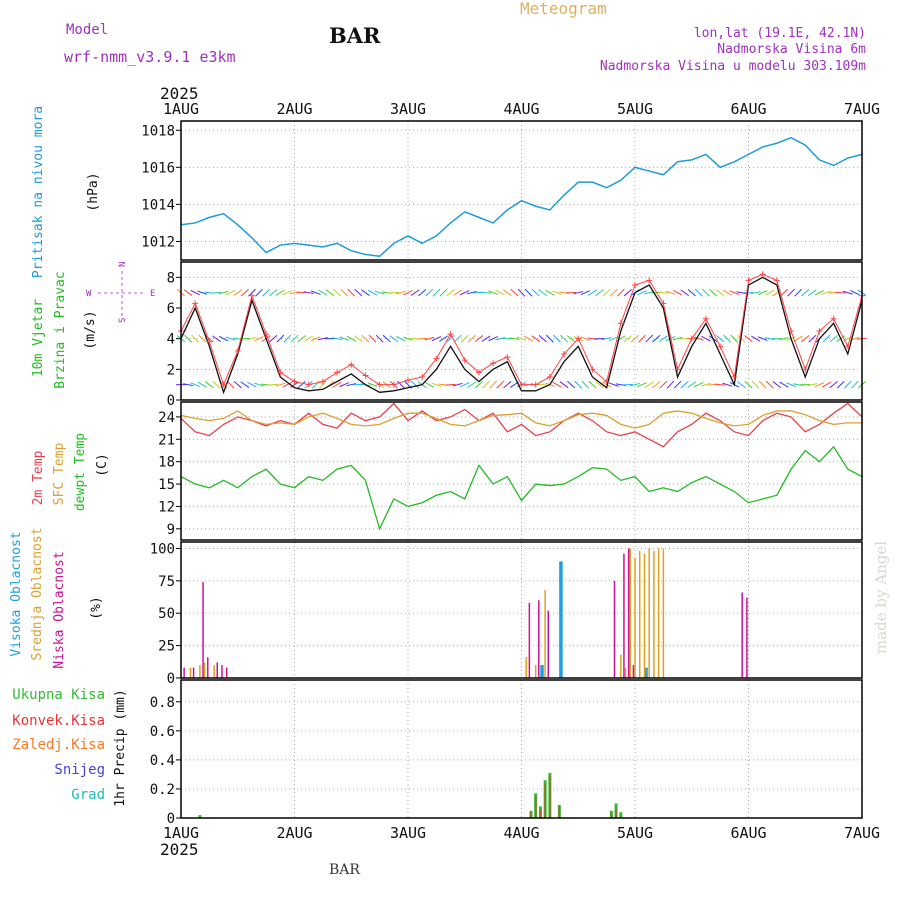 This screenshot has height=904, width=900. Describe the element at coordinates (521, 109) in the screenshot. I see `top-date-tick-label: 4AUG` at that location.